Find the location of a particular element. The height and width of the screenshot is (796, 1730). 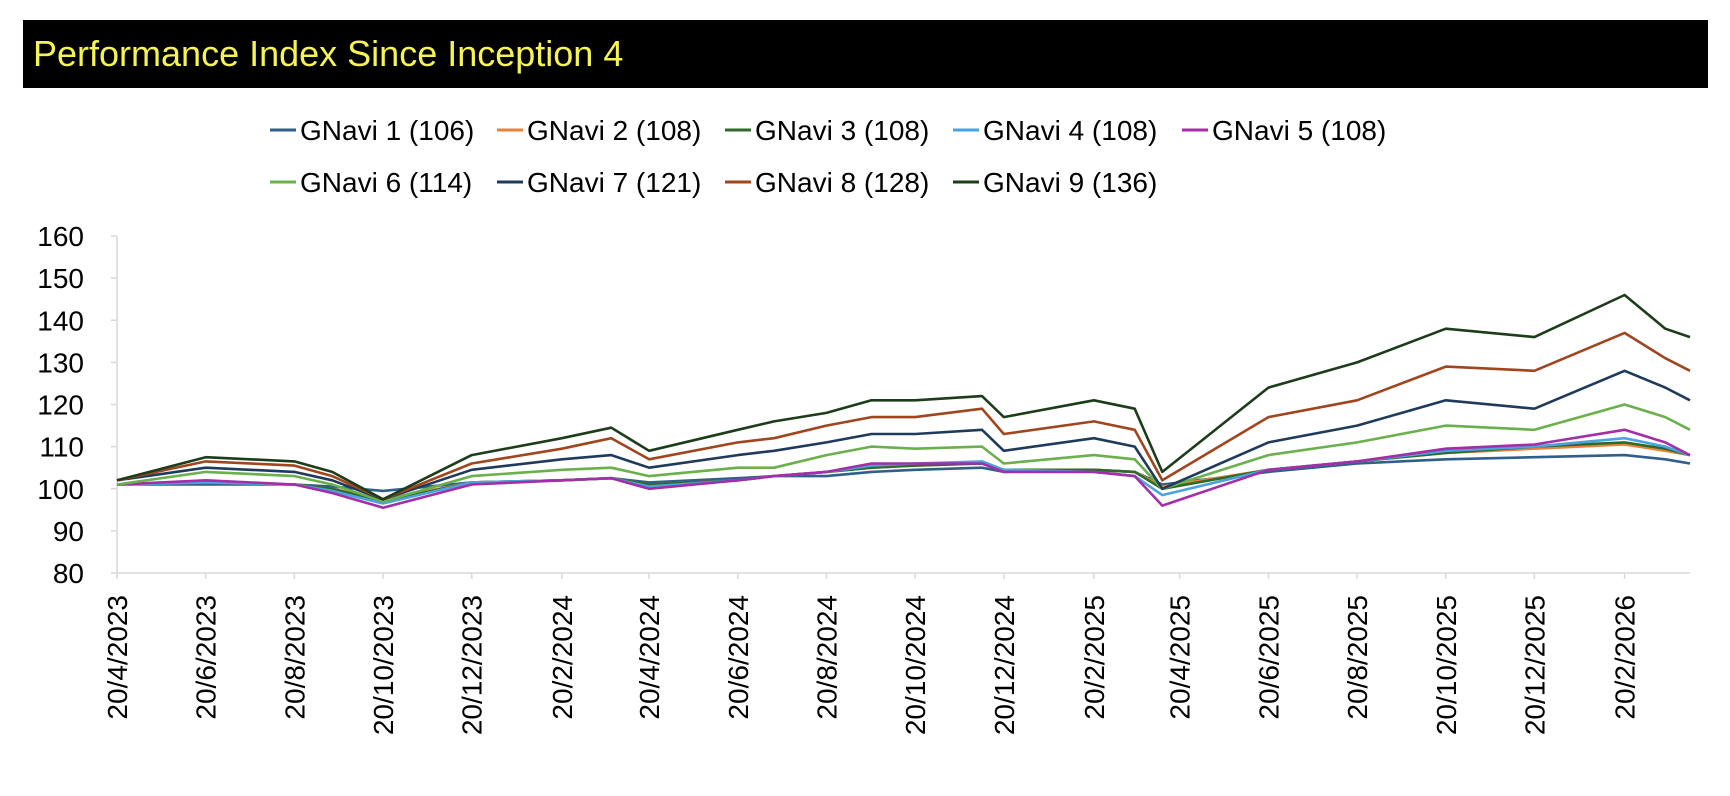

legend-item-4: GNavi 4 (108) is located at coordinates (1055, 130).